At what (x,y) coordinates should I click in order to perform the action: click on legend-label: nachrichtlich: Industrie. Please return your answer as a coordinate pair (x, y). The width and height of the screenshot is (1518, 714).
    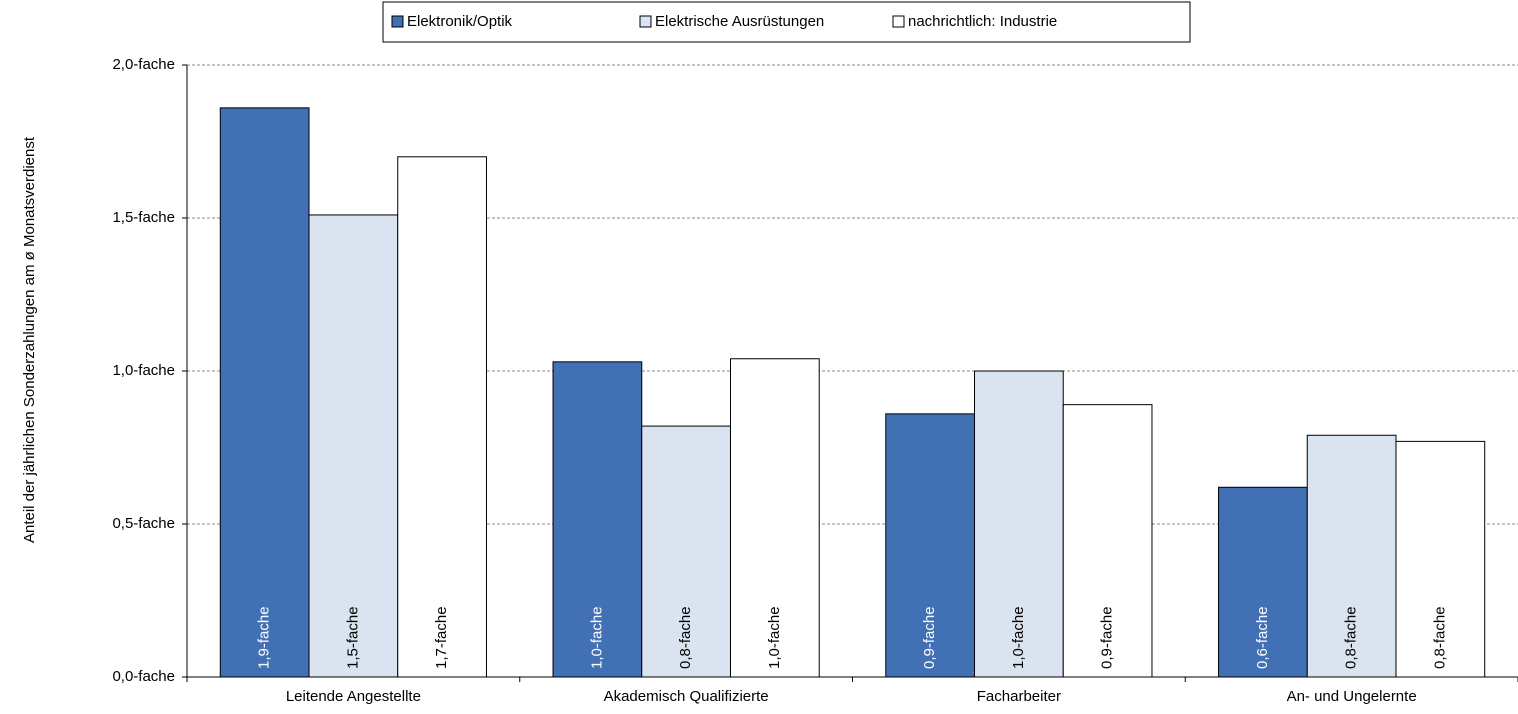
    Looking at the image, I should click on (982, 21).